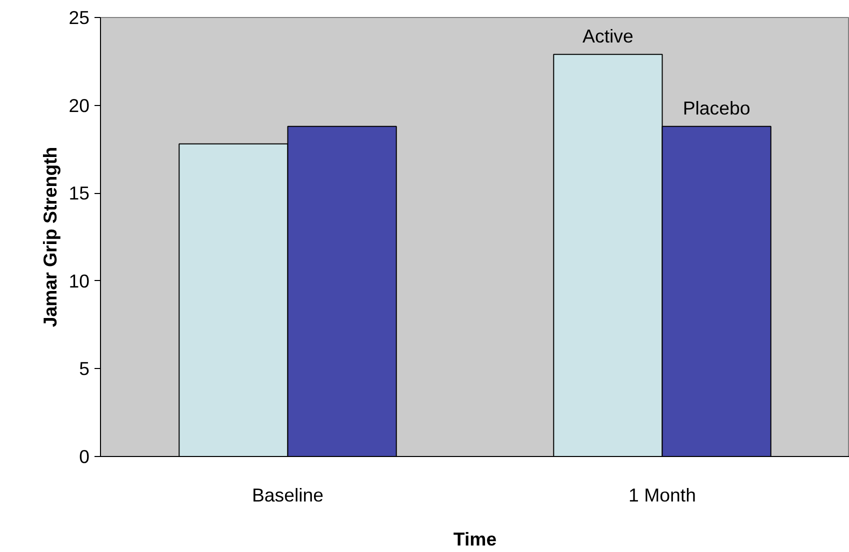 The width and height of the screenshot is (849, 552). Describe the element at coordinates (84, 456) in the screenshot. I see `y-tick-label: 0` at that location.